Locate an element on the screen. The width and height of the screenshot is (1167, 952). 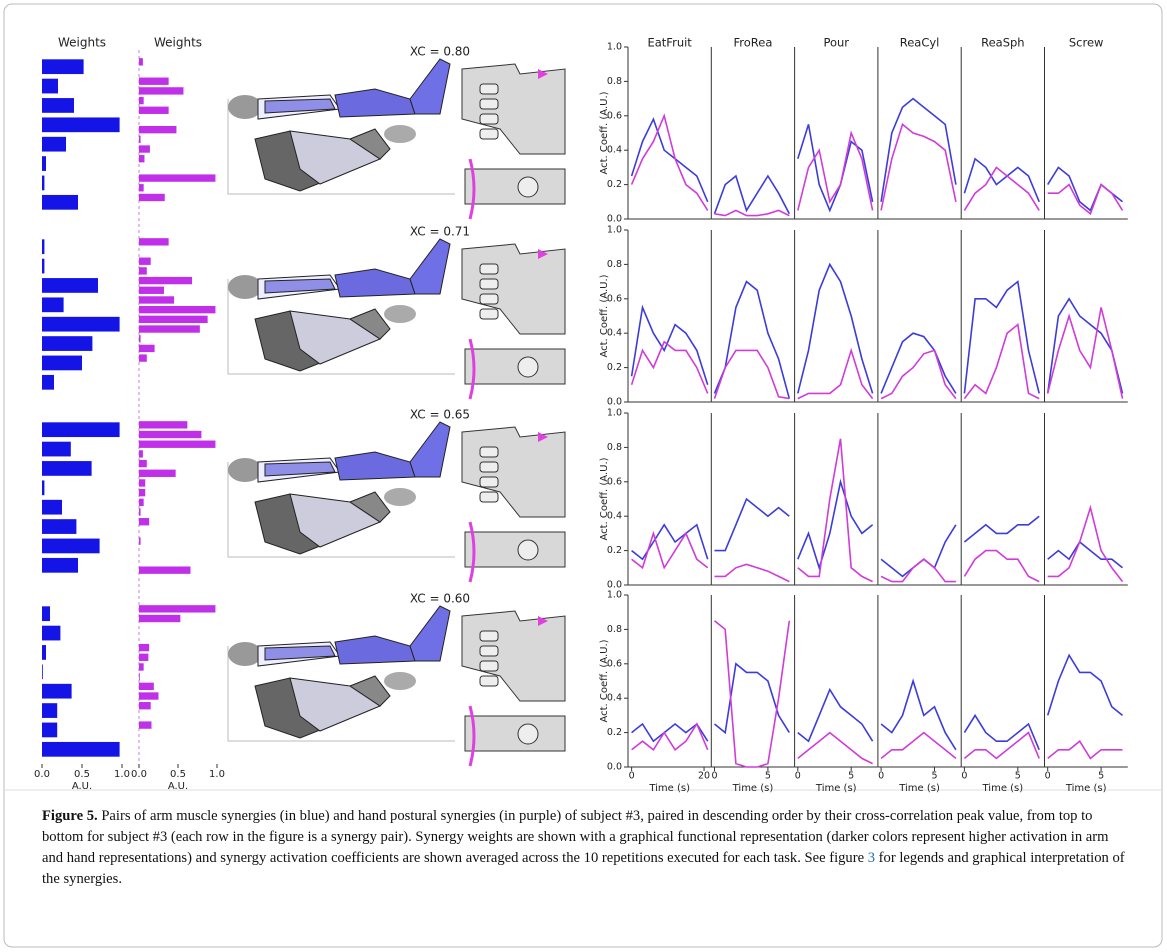
y-axis-label: Act. Coeff. (A.U.) is located at coordinates (604, 680).